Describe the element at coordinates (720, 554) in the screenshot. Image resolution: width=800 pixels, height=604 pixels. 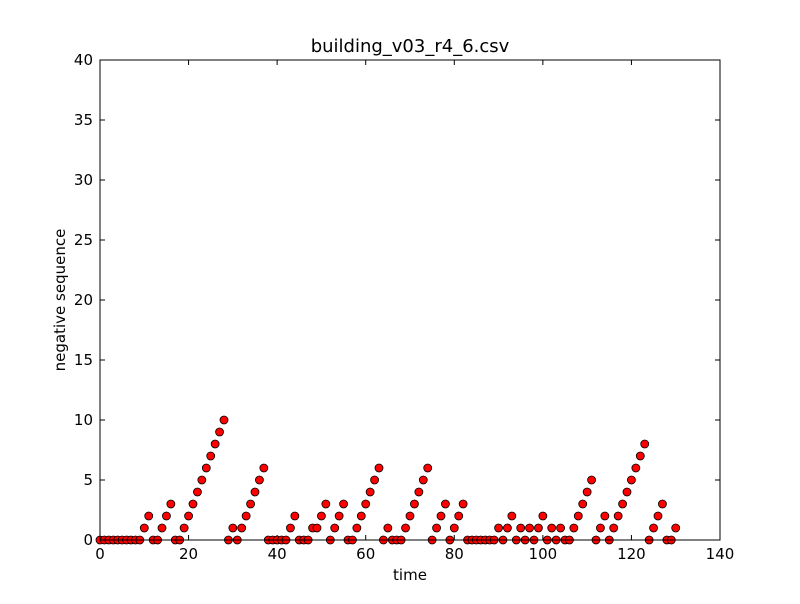
I see `x-tick-label: 140` at that location.